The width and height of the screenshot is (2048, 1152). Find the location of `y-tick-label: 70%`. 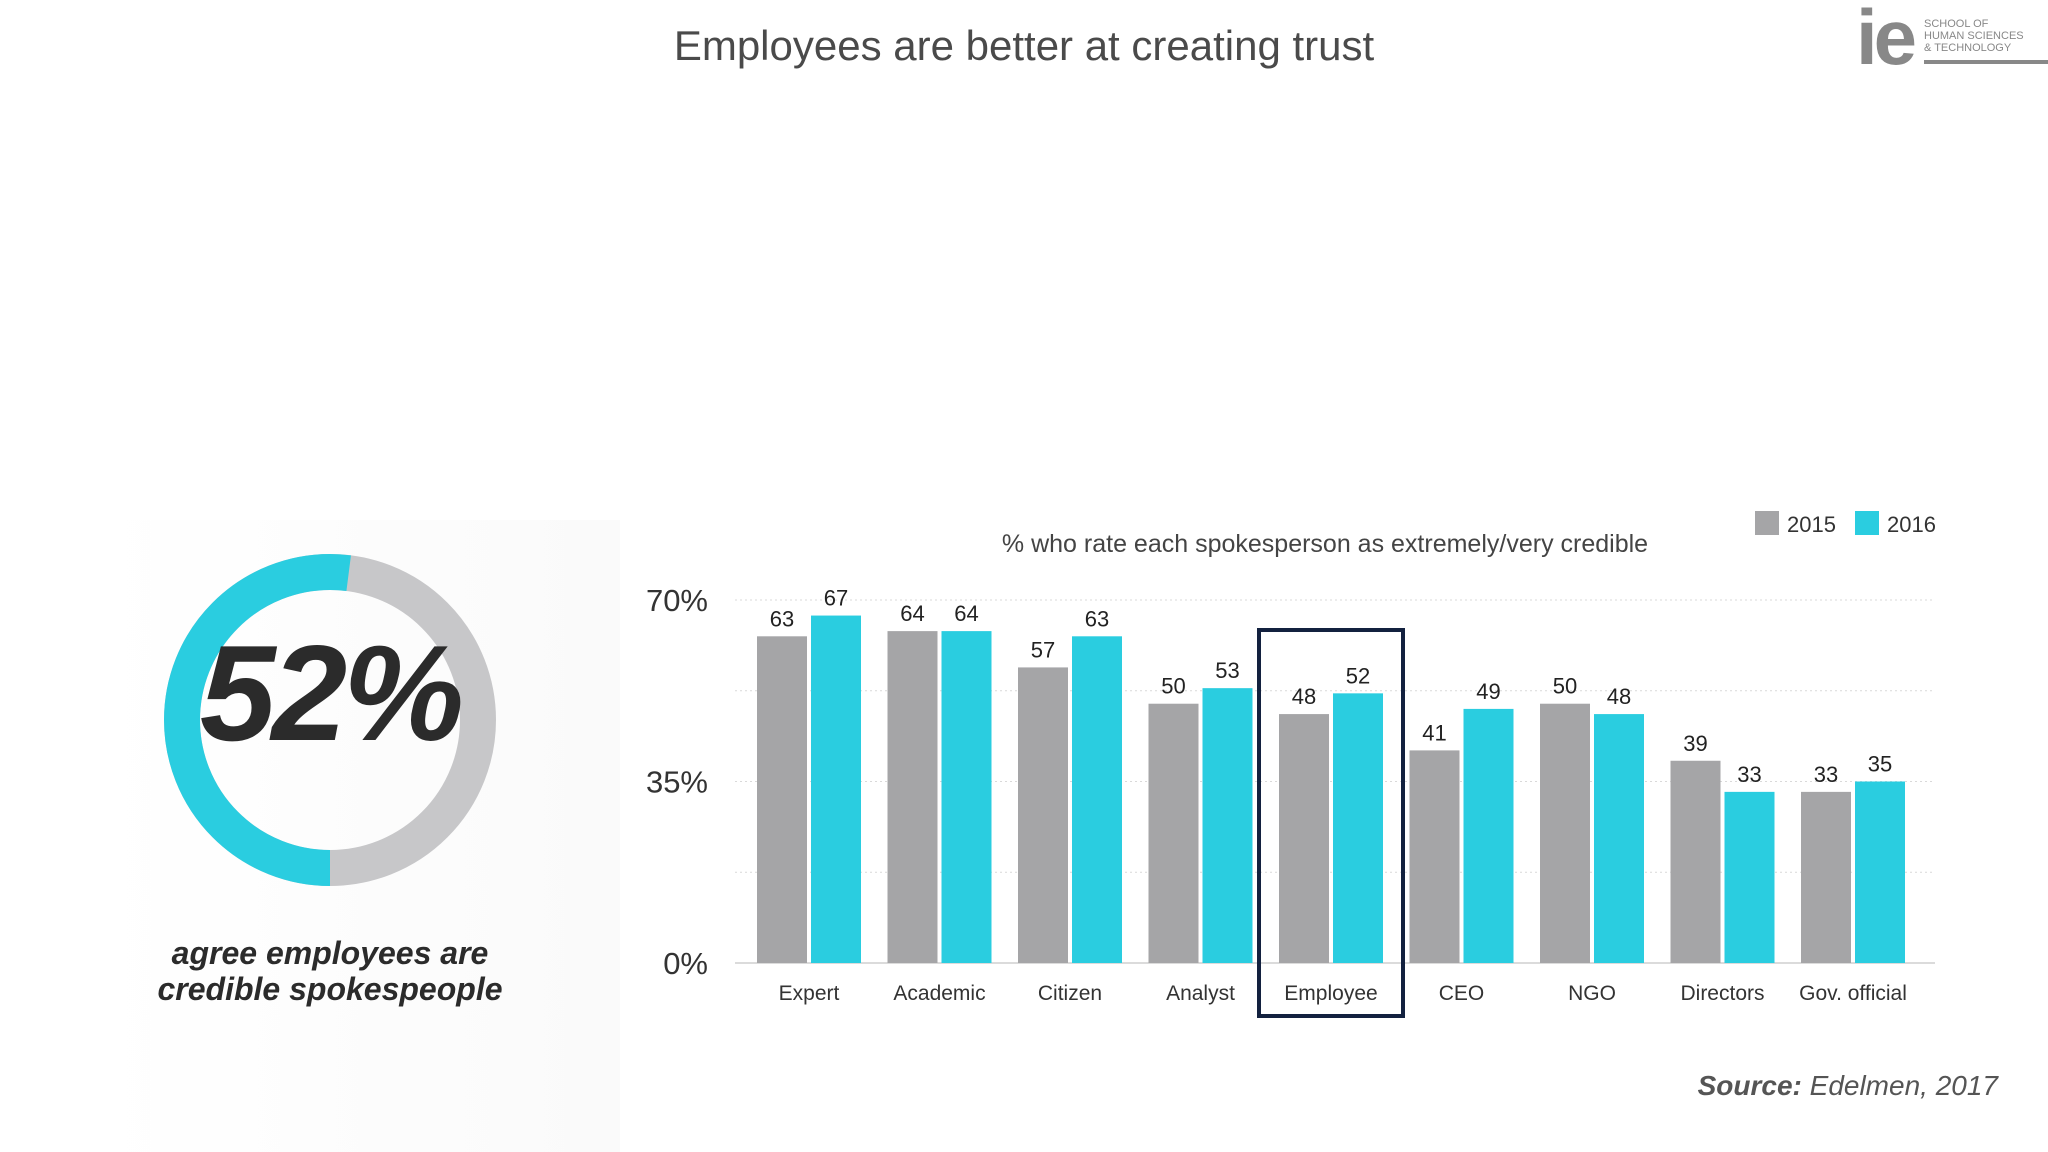

y-tick-label: 70% is located at coordinates (677, 600).